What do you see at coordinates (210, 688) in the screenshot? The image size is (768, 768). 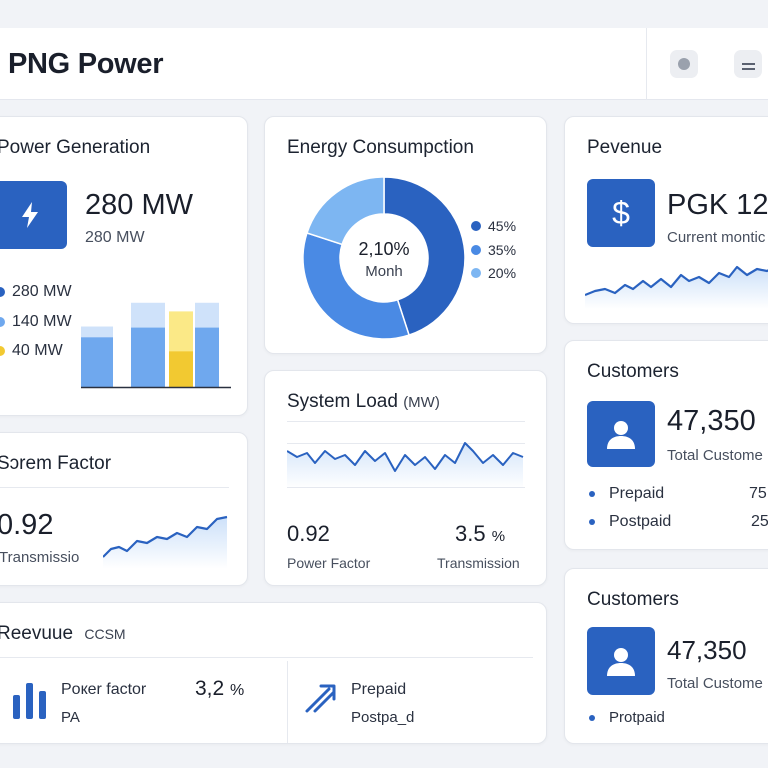 I see `power-factor-number: 3,2` at bounding box center [210, 688].